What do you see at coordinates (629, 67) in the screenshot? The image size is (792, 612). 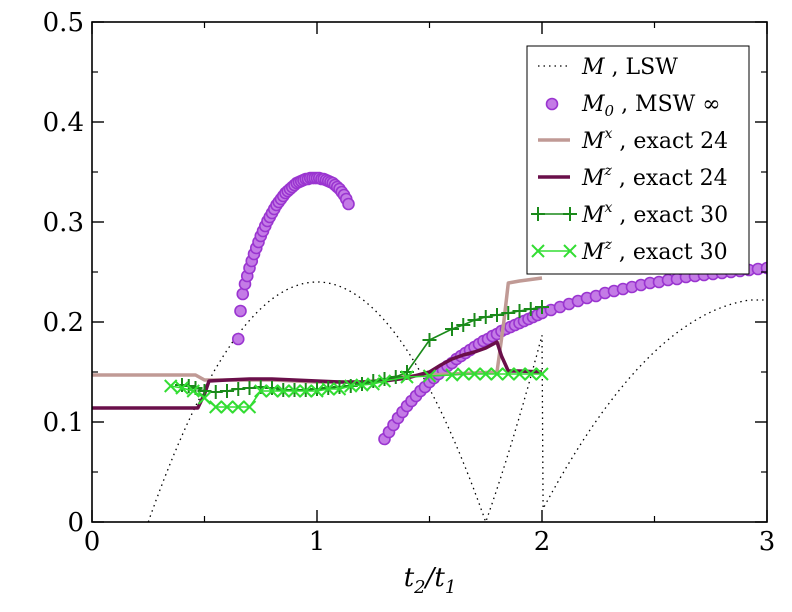 I see `legend-label: M , LSW` at bounding box center [629, 67].